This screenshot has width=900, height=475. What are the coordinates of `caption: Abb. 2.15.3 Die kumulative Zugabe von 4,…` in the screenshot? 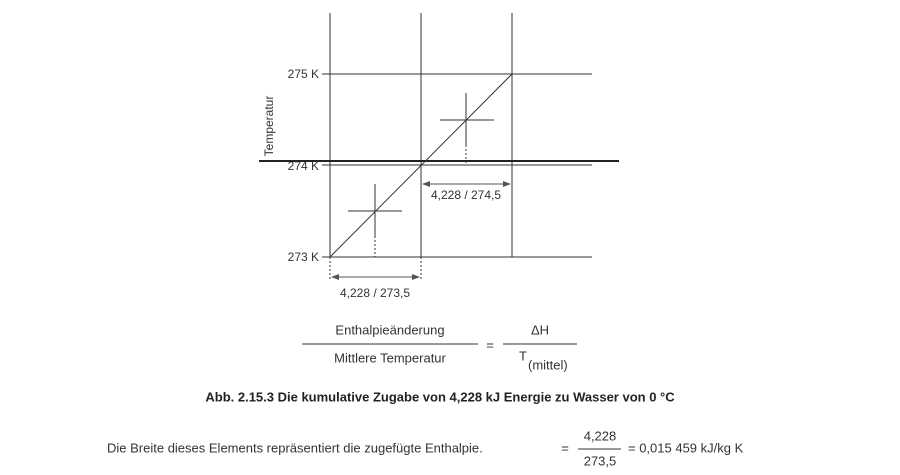 It's located at (440, 396).